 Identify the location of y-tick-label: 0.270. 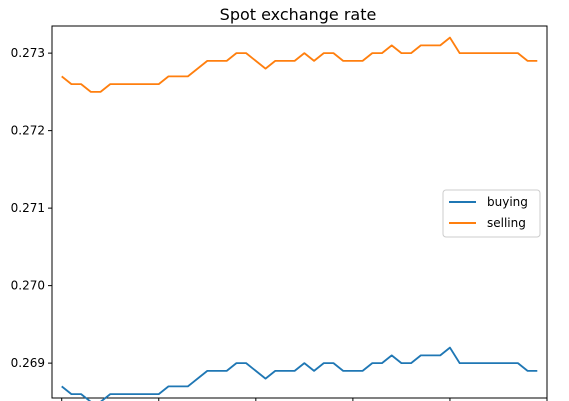
(28, 286).